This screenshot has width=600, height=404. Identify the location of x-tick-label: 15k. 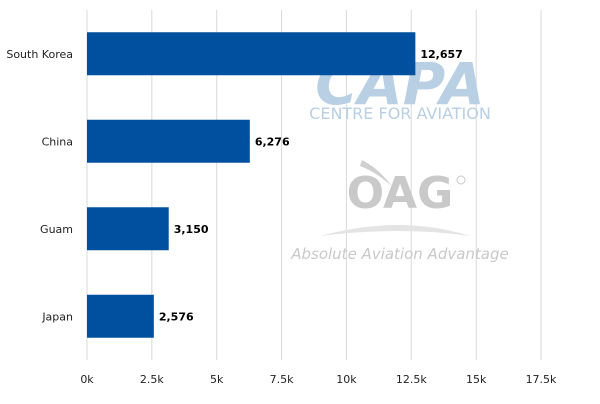
(476, 379).